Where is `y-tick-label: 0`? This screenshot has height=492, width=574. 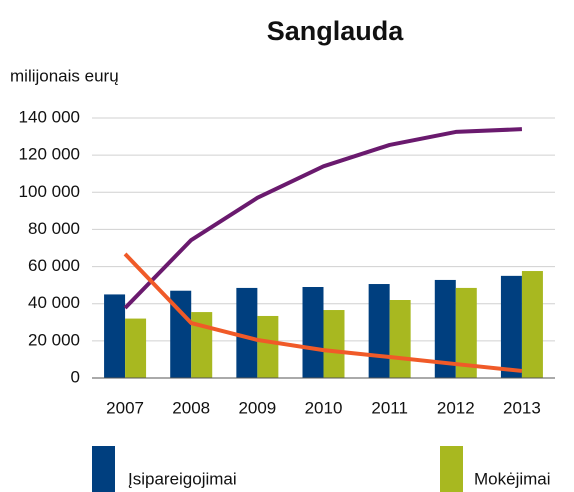
y-tick-label: 0 is located at coordinates (75, 376).